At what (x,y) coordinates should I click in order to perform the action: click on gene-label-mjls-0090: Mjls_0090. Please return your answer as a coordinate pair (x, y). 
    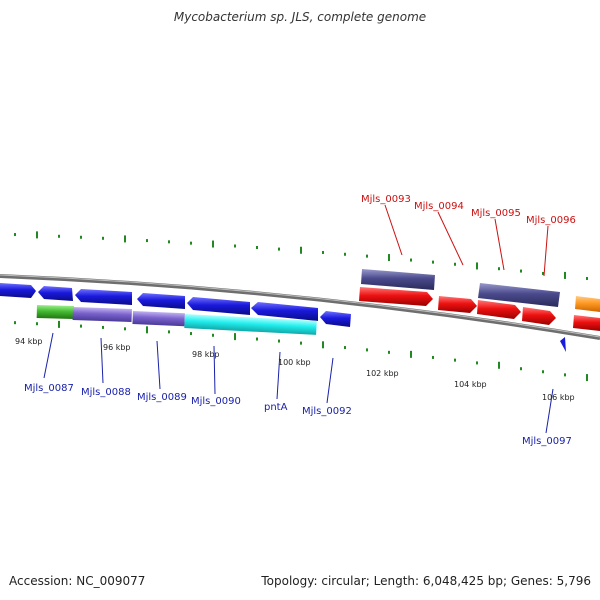
    Looking at the image, I should click on (216, 401).